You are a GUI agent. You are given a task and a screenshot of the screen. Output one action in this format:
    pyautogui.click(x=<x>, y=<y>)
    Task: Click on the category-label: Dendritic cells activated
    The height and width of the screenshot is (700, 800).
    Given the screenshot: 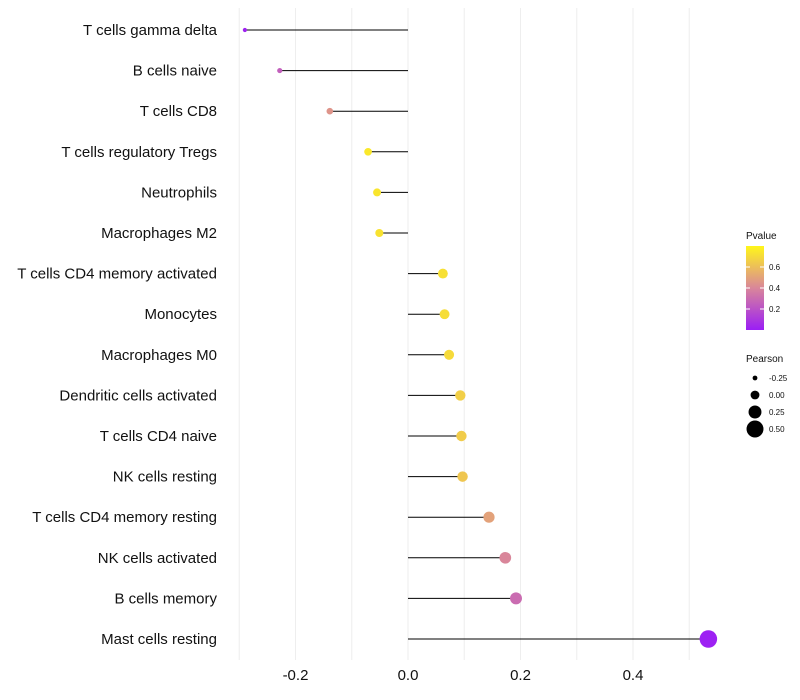 What is the action you would take?
    pyautogui.click(x=138, y=395)
    